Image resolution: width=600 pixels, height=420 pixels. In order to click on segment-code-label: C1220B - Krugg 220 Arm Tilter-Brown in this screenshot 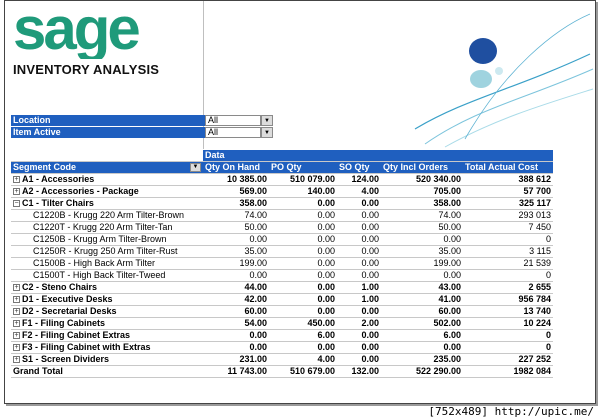, I will do `click(109, 215)`.